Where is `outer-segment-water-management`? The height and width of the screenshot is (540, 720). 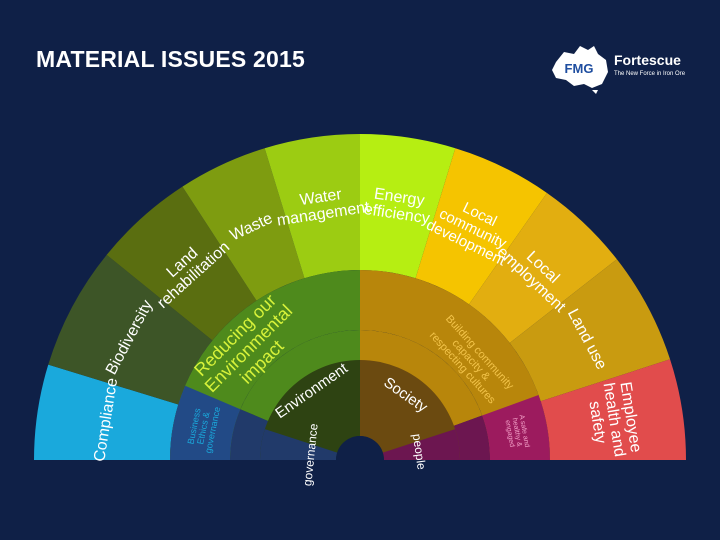
outer-segment-water-management is located at coordinates (312, 206).